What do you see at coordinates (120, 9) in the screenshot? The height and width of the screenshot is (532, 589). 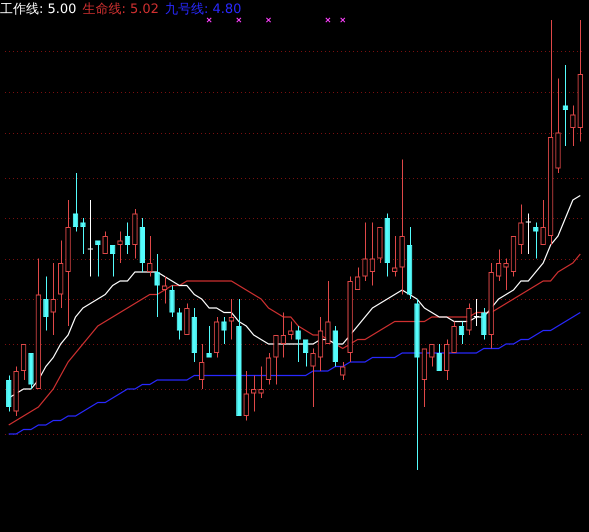 I see `text: 生命线: 5.02` at bounding box center [120, 9].